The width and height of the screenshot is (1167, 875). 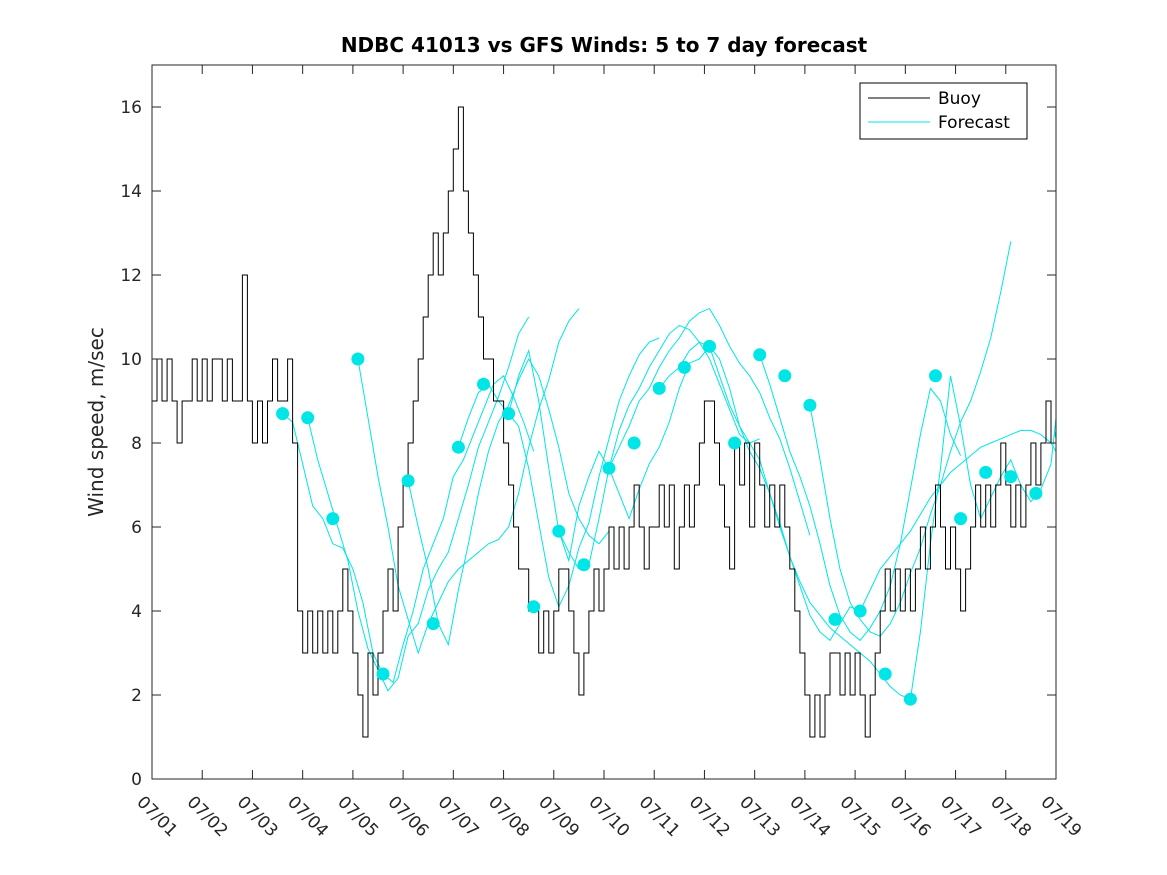 I want to click on legend-label-buoy: Buoy, so click(x=959, y=99).